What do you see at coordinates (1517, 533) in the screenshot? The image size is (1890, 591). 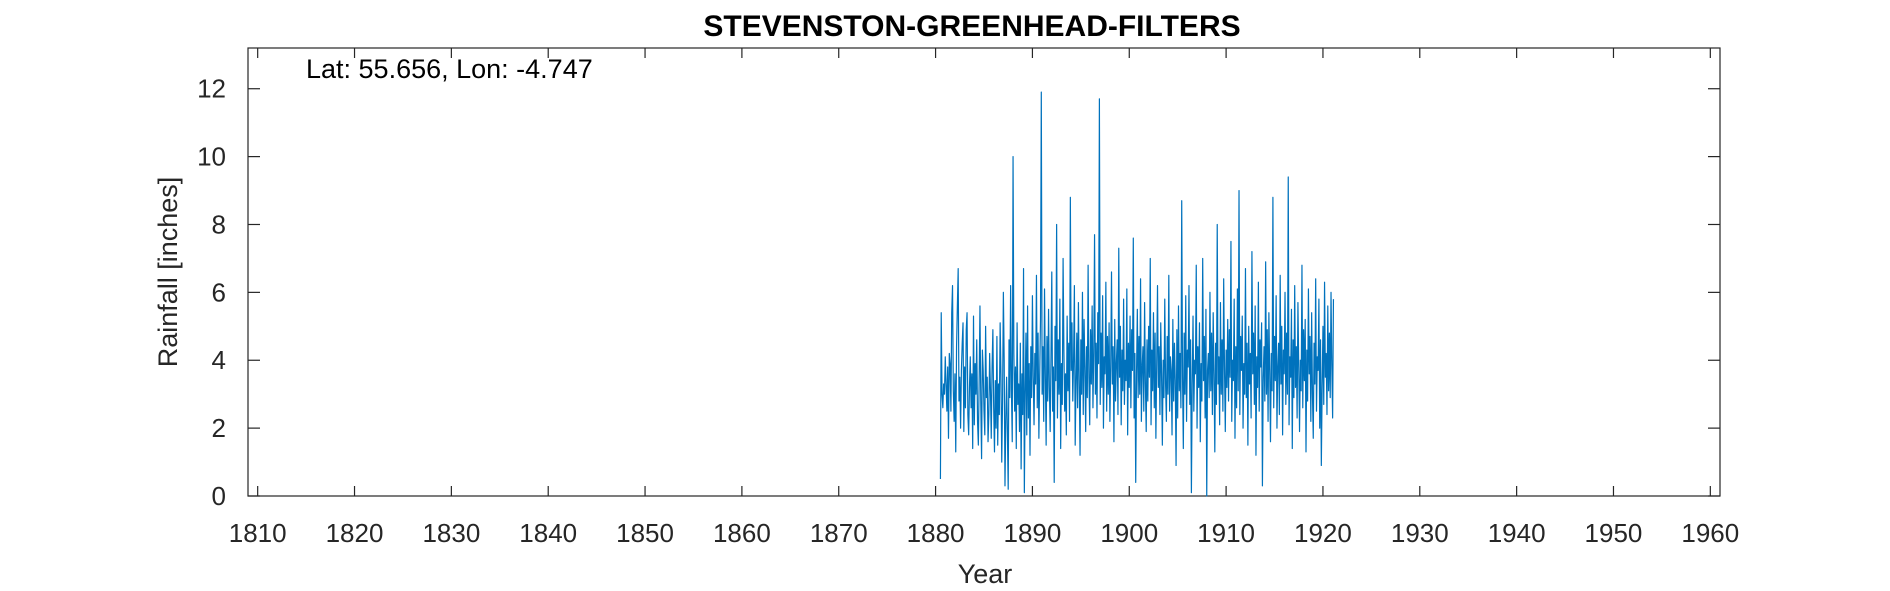 I see `x-tick-label: 1940` at bounding box center [1517, 533].